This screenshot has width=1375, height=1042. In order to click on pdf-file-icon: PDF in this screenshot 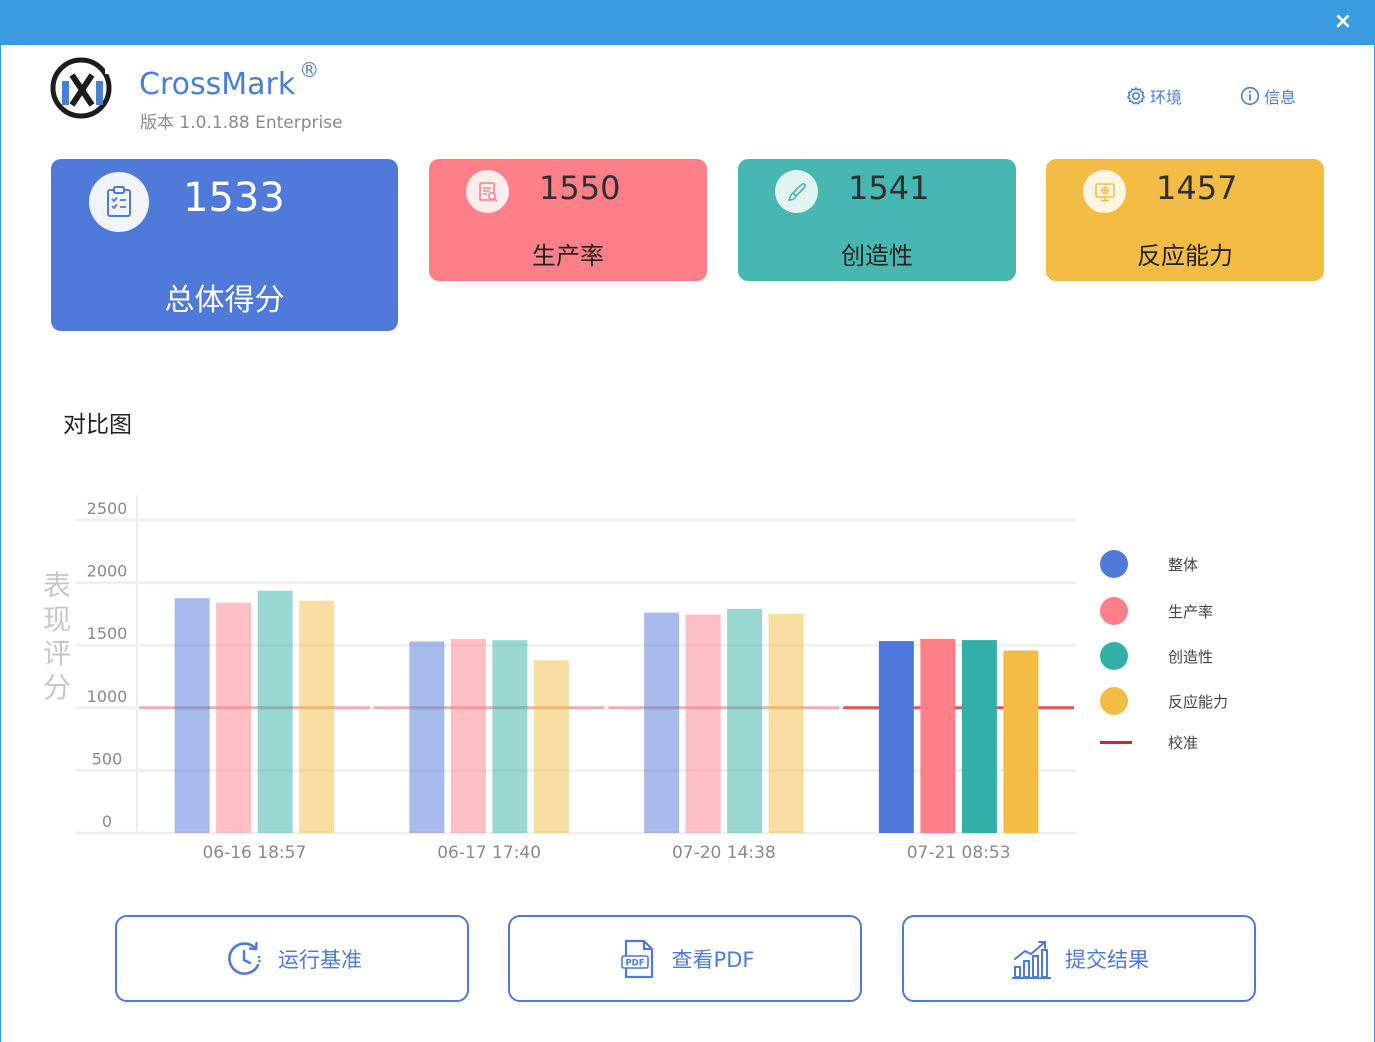, I will do `click(636, 958)`.